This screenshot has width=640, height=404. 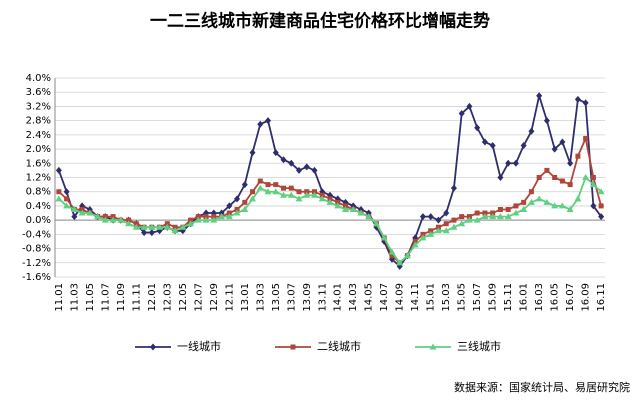 What do you see at coordinates (477, 297) in the screenshot?
I see `x-tick-label: 15.07` at bounding box center [477, 297].